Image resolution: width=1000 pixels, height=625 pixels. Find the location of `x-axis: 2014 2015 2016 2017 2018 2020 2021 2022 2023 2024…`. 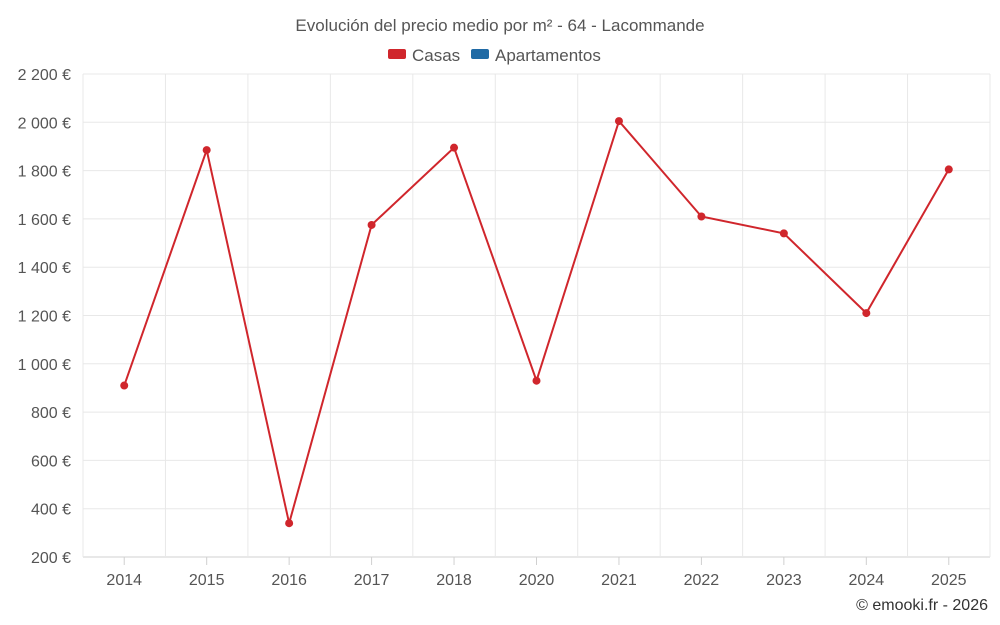

x-axis: 2014 2015 2016 2017 2018 2020 2021 2022 2023 2024… is located at coordinates (536, 573).